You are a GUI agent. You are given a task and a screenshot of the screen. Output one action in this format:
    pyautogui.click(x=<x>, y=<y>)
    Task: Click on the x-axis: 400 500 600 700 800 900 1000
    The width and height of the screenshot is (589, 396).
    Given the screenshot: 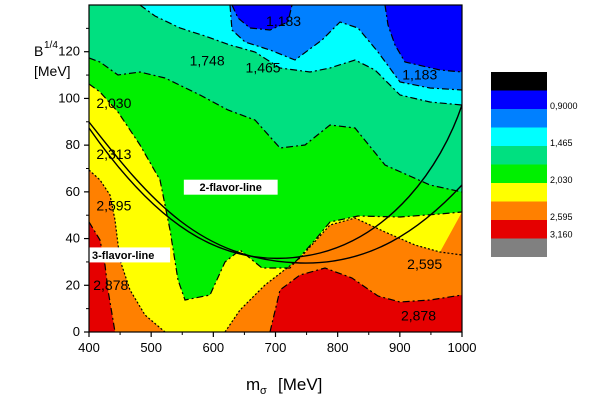 What is the action you would take?
    pyautogui.click(x=277, y=343)
    